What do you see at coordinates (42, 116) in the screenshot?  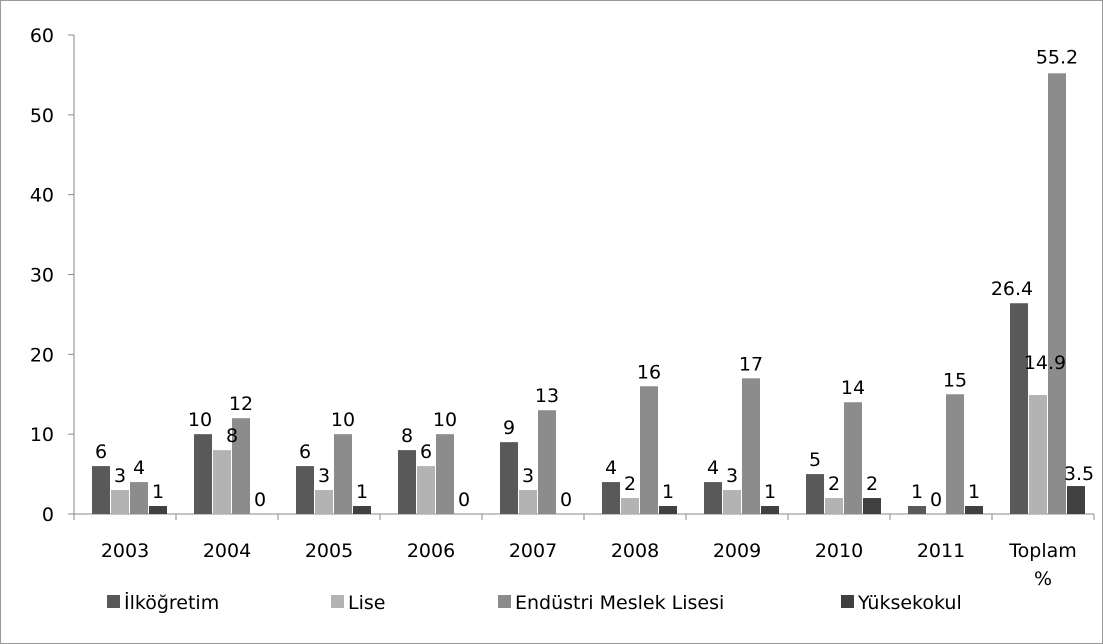 I see `y-tick-label: 50` at bounding box center [42, 116].